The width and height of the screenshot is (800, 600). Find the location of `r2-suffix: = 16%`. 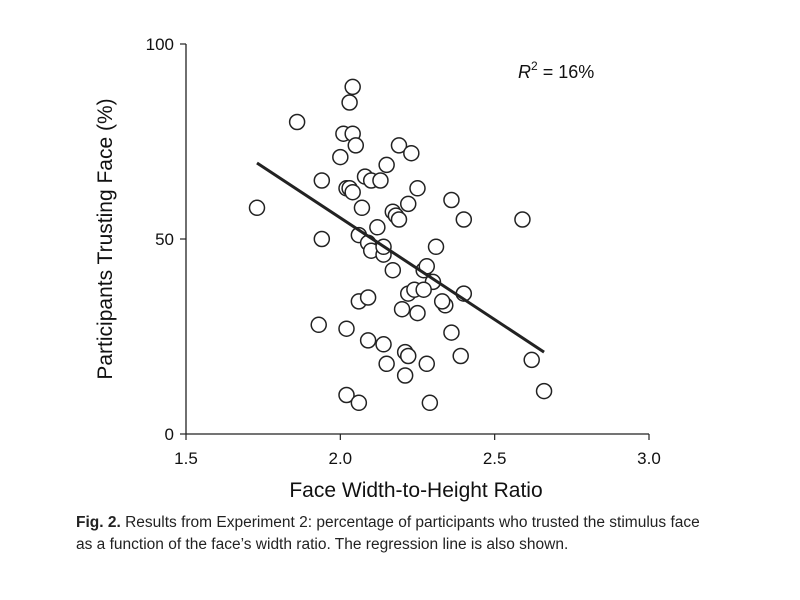

r2-suffix: = 16% is located at coordinates (566, 72).